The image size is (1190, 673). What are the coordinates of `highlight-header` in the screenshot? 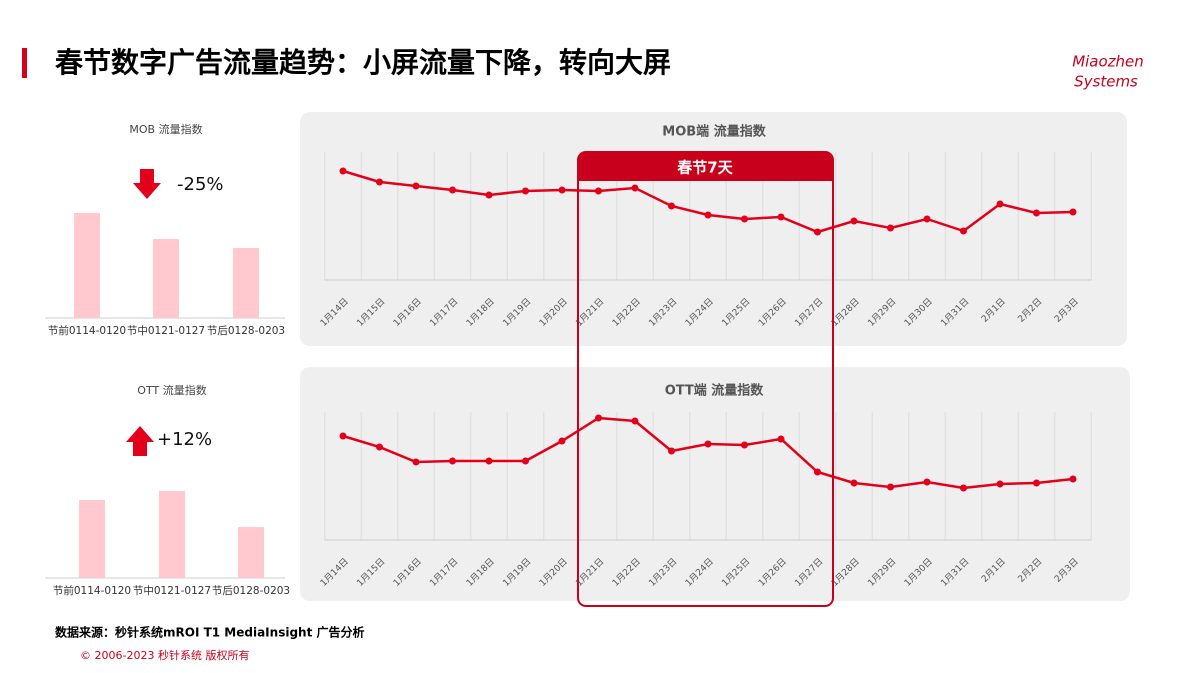 It's located at (705, 166).